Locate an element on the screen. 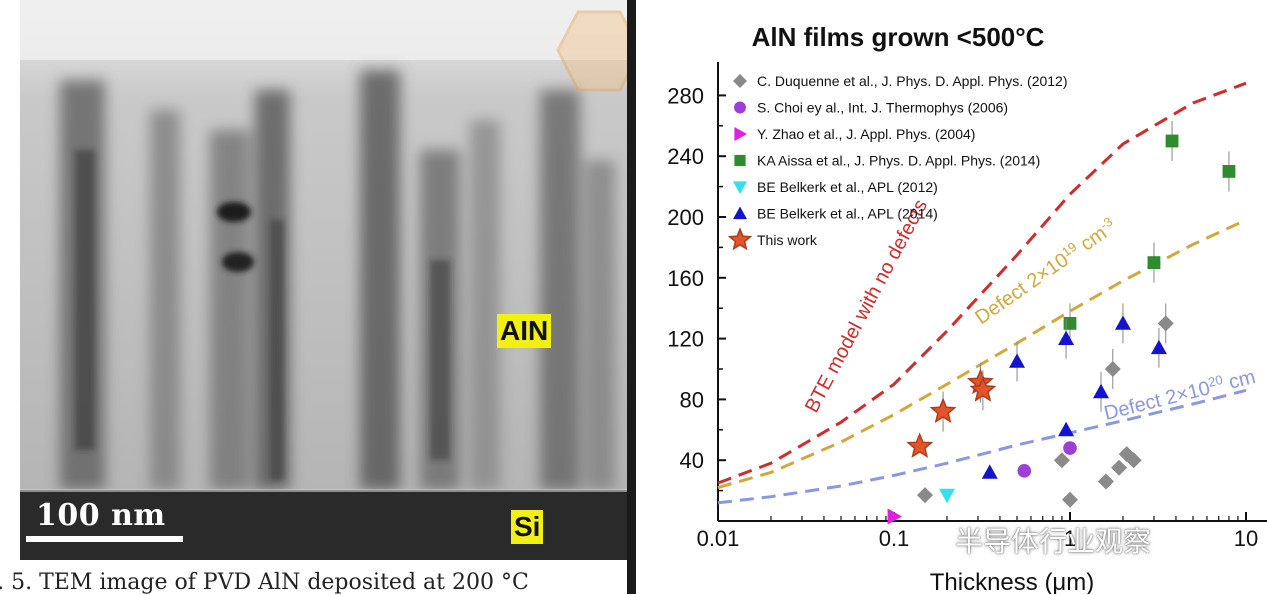 This screenshot has width=1267, height=595. y-tick-label: 40 is located at coordinates (692, 460).